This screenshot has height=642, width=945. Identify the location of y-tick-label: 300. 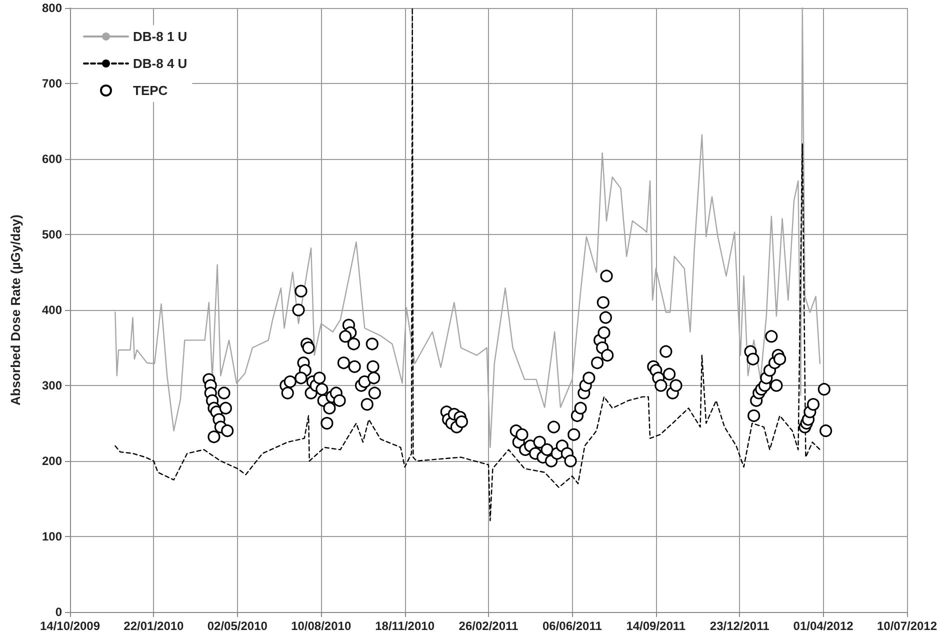
(52, 385).